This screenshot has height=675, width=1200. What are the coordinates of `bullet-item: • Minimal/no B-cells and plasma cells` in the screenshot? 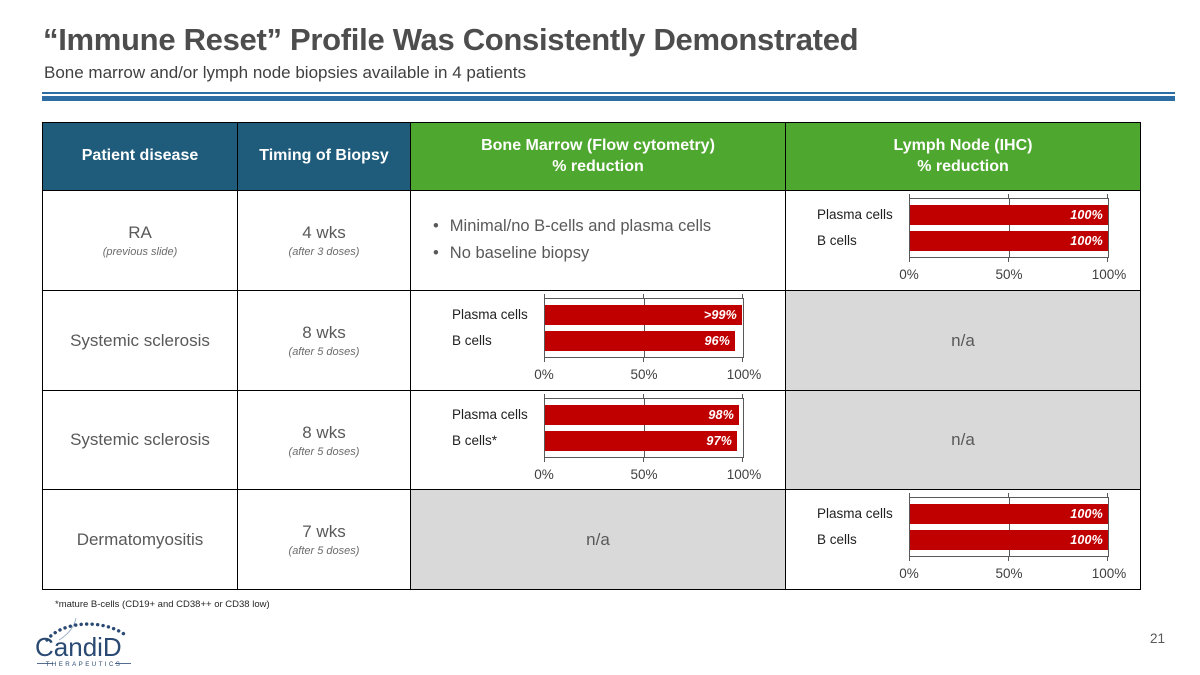 It's located at (605, 227).